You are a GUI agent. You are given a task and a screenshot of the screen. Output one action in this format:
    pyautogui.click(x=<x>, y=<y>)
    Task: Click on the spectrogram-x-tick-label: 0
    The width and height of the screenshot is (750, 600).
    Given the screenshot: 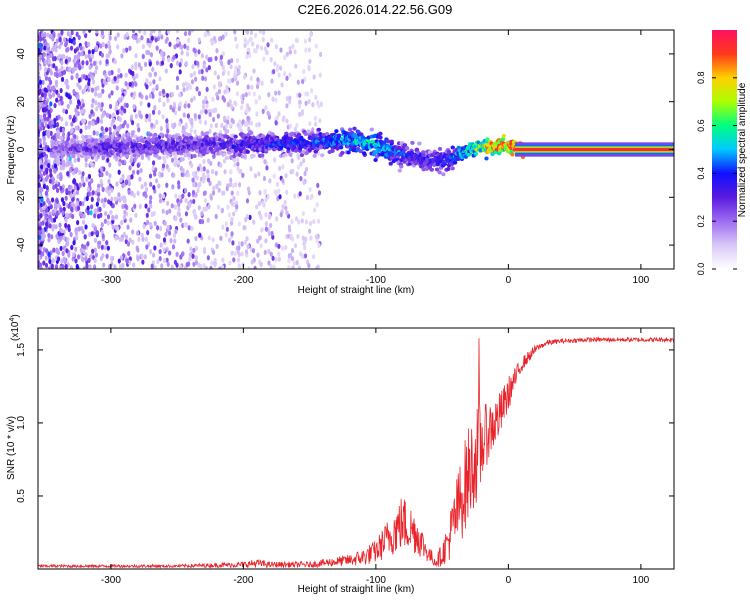 What is the action you would take?
    pyautogui.click(x=509, y=280)
    